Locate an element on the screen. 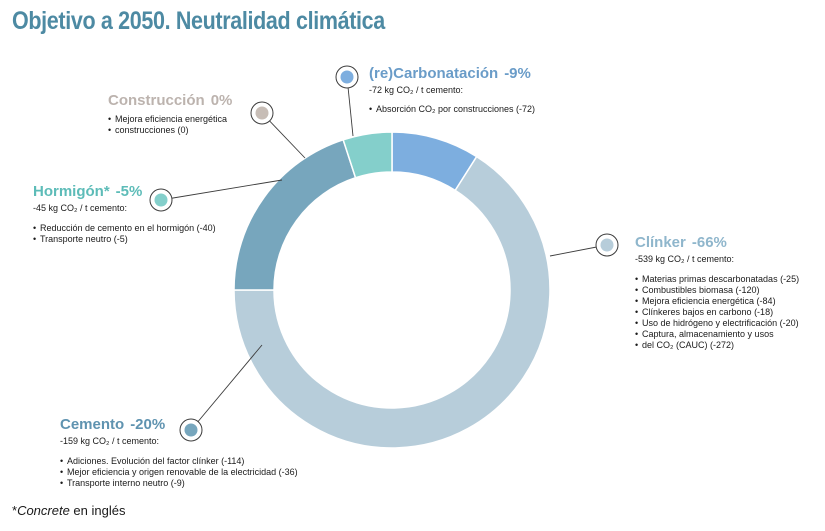 The width and height of the screenshot is (825, 531). hormigon-name: Hormigón* is located at coordinates (71, 191).